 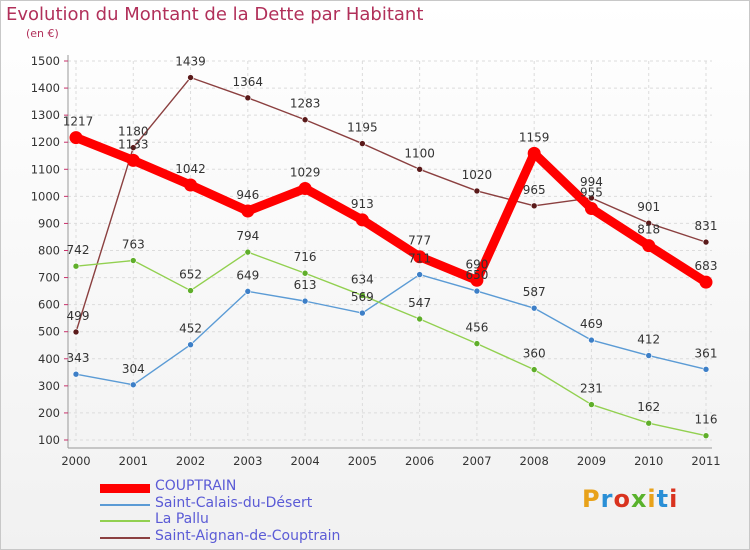 I want to click on data-label: 360, so click(x=534, y=354).